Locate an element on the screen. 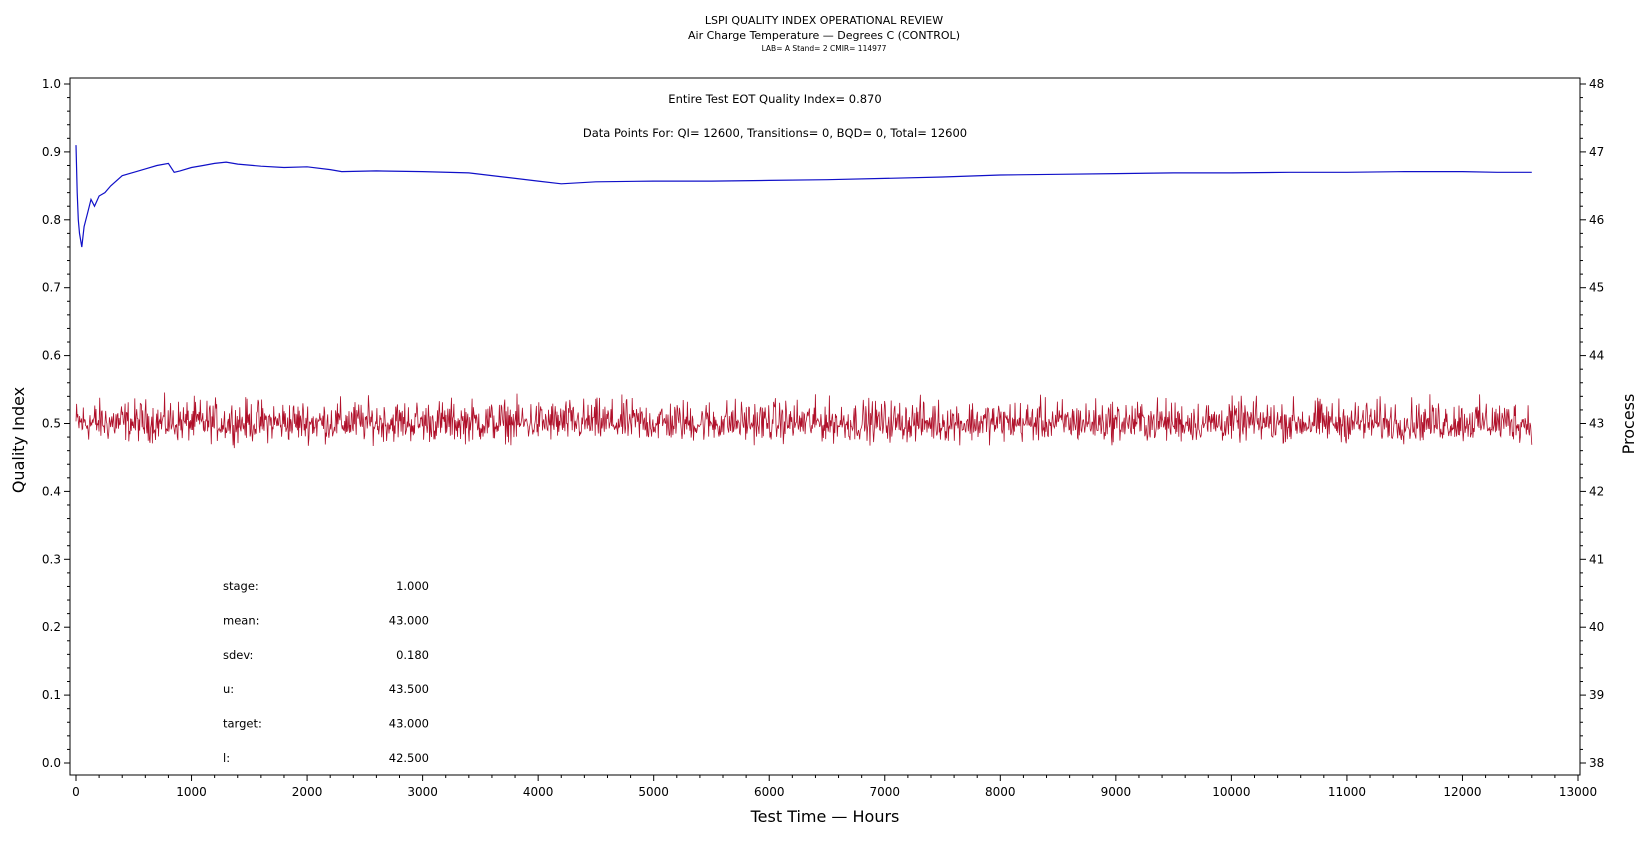 The height and width of the screenshot is (845, 1648). y-axis-left: 0.0 0.1 0.2 0.3 0.4 0.5 0.6 0.7 0.8 0.9 1.0 is located at coordinates (56, 423).